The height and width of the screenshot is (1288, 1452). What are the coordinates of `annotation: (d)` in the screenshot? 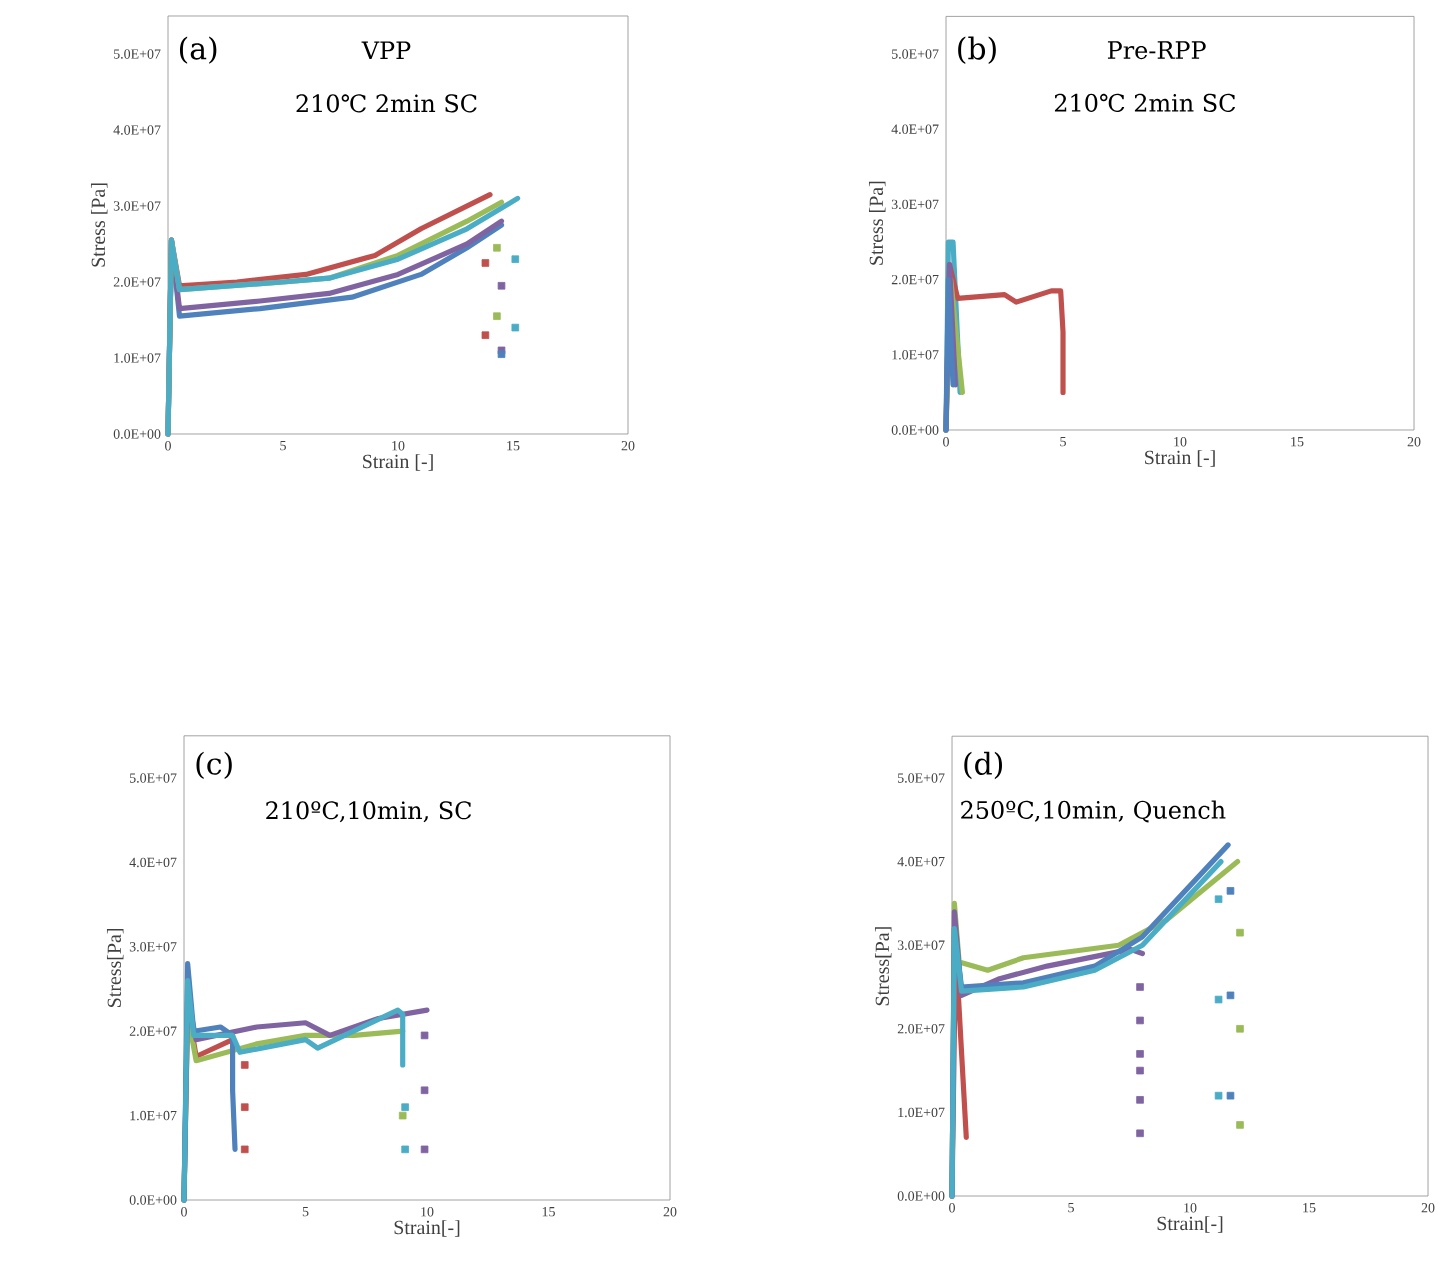 It's located at (983, 765).